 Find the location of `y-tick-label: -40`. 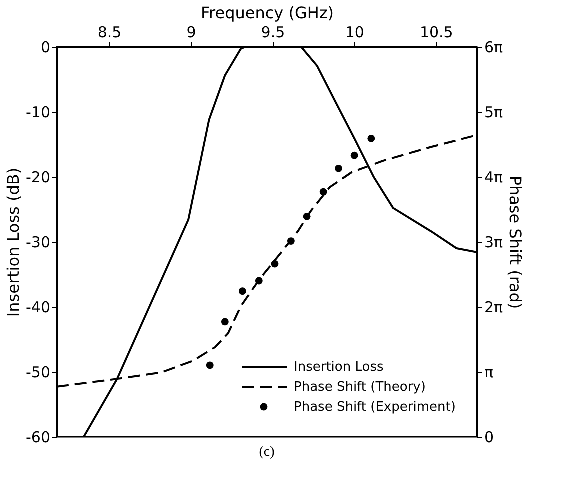

y-tick-label: -40 is located at coordinates (38, 307).